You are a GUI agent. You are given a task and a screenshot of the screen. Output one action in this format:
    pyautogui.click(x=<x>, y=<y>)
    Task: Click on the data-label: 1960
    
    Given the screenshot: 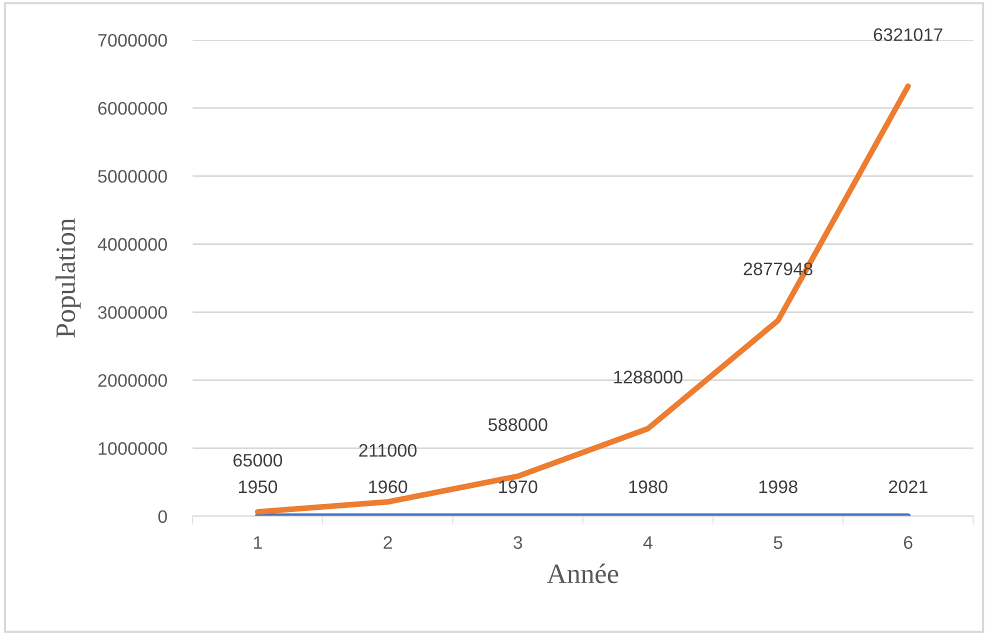 What is the action you would take?
    pyautogui.click(x=388, y=487)
    